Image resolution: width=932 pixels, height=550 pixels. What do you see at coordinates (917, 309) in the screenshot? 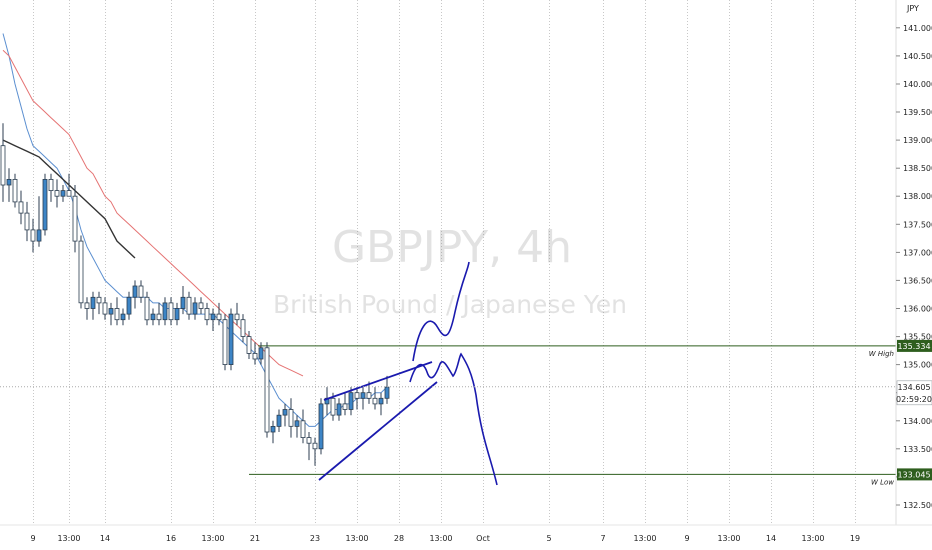
I see `price-tick-label: 136.000` at bounding box center [917, 309].